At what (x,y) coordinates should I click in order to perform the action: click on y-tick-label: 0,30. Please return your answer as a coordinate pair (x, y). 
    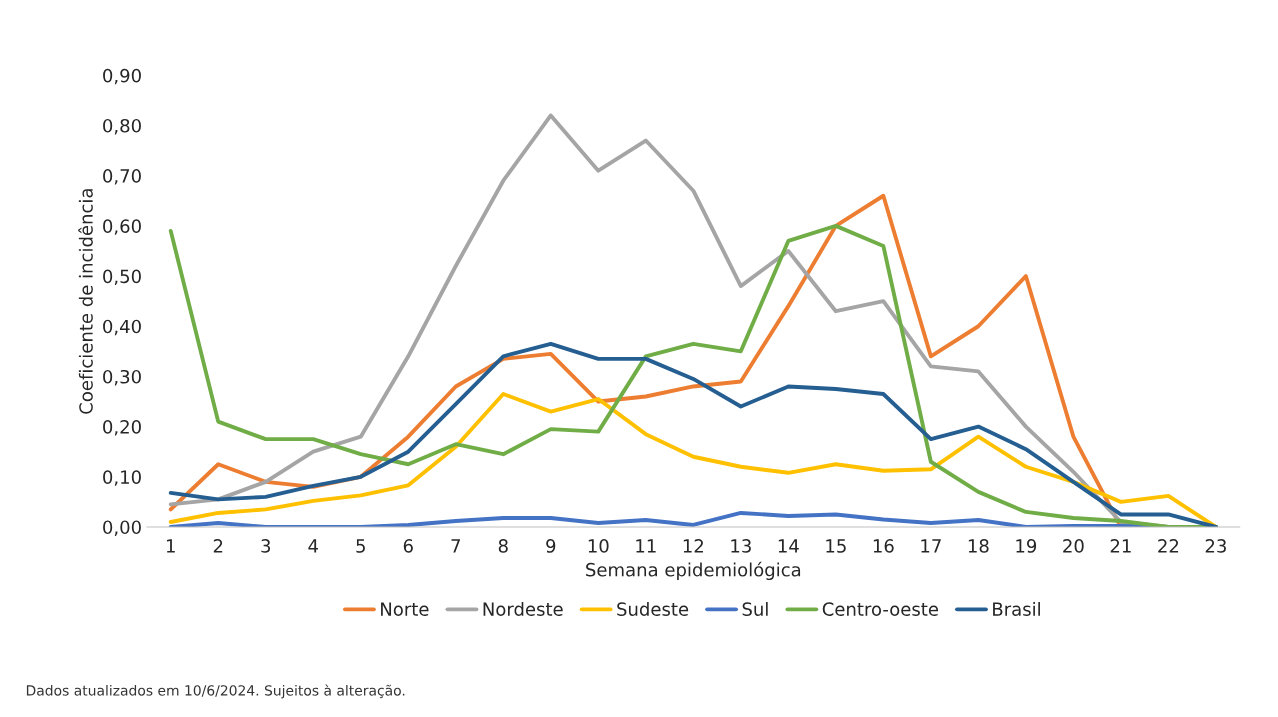
    Looking at the image, I should click on (122, 377).